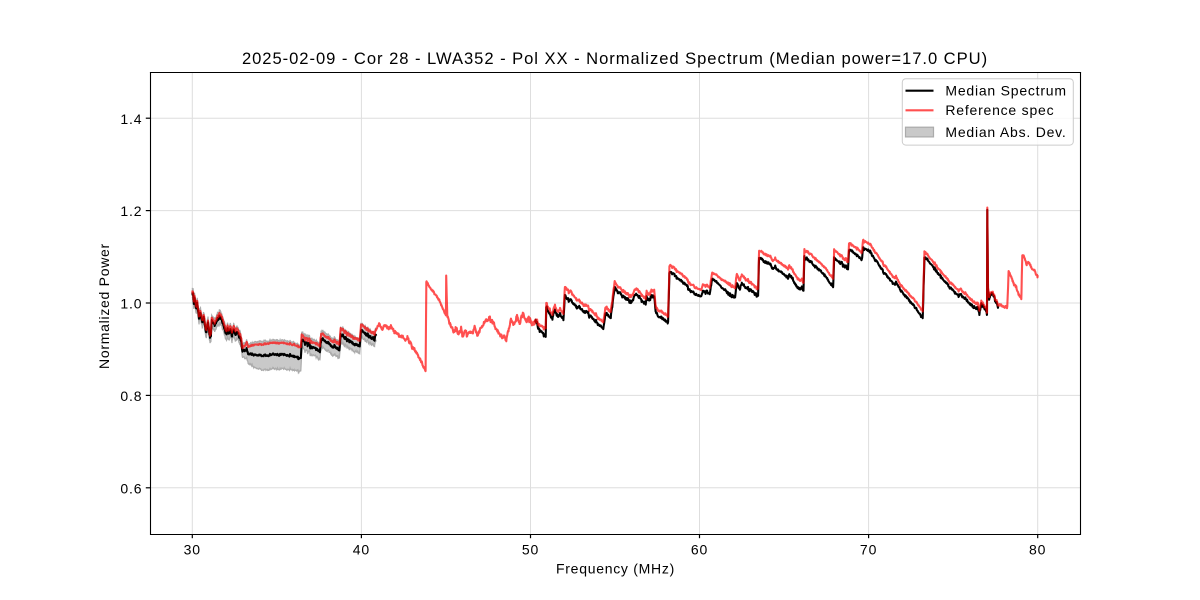  Describe the element at coordinates (131, 304) in the screenshot. I see `svg-text: 1.0` at that location.